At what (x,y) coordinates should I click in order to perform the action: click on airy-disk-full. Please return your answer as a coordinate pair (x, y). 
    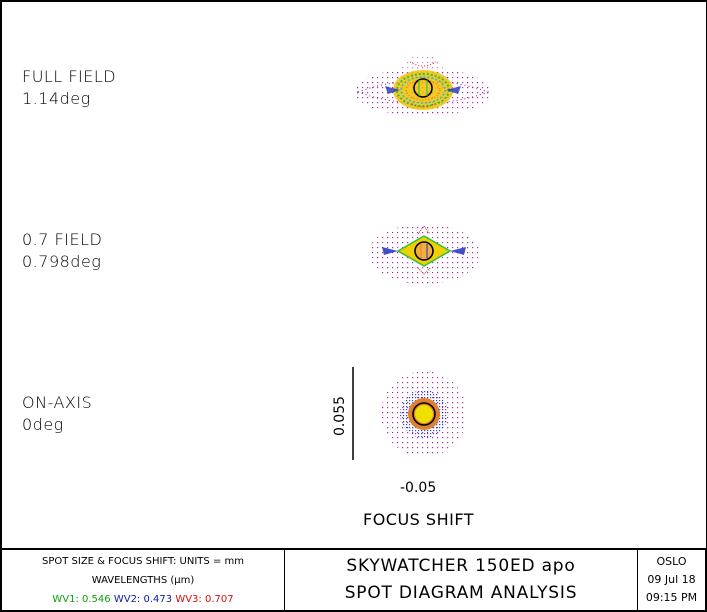
    Looking at the image, I should click on (423, 88).